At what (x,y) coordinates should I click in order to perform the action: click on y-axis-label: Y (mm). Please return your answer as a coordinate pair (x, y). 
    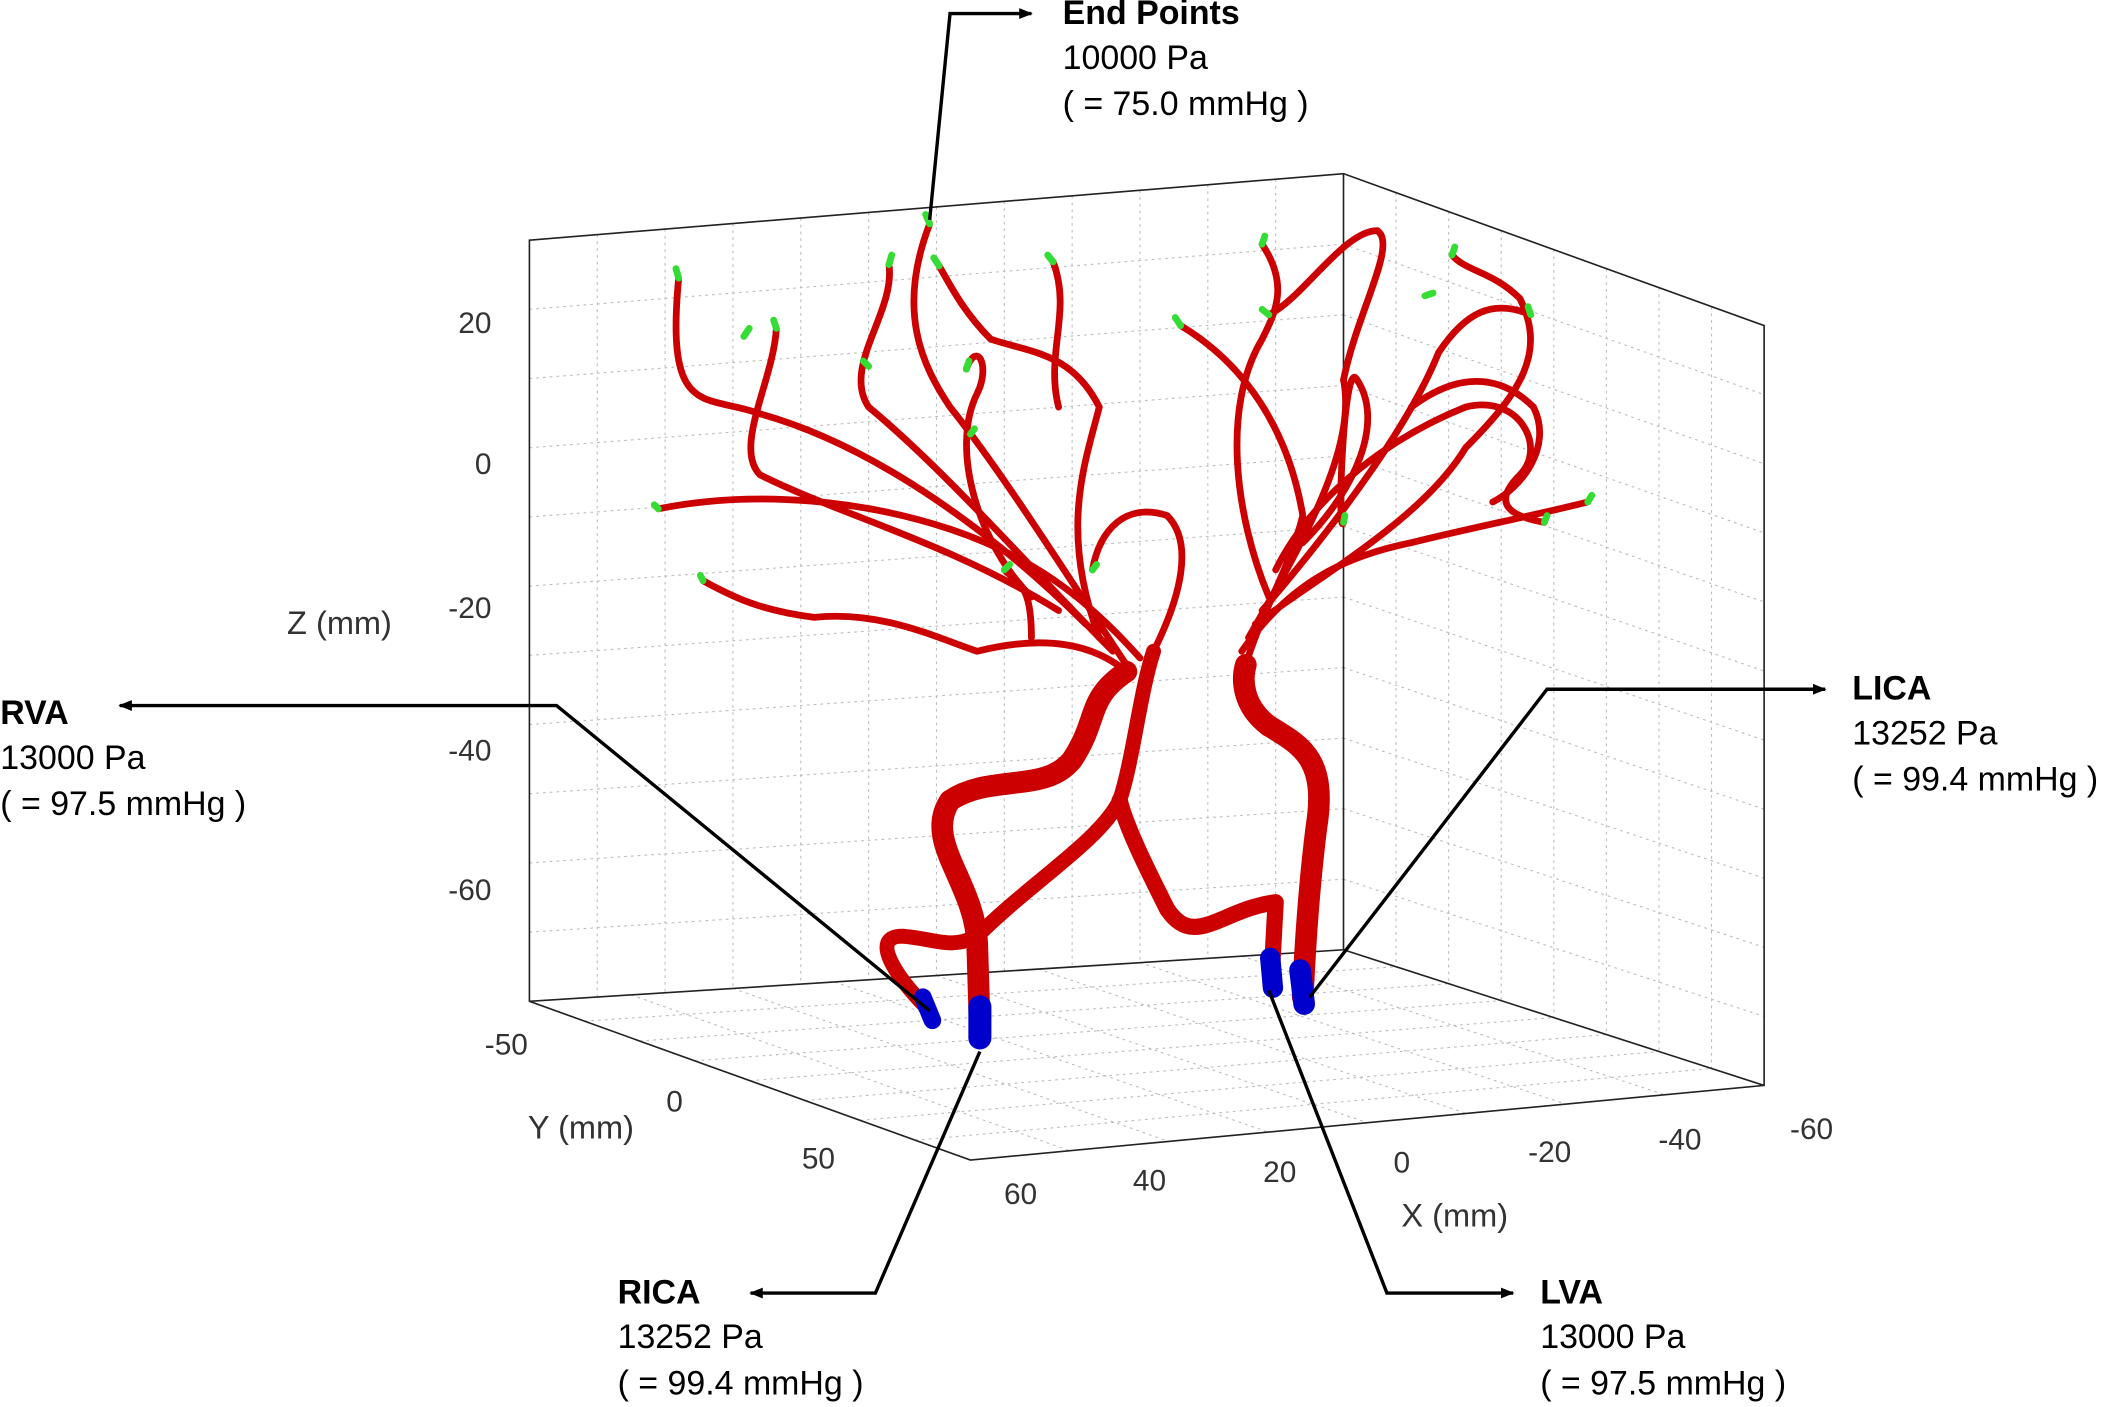
    Looking at the image, I should click on (581, 1127).